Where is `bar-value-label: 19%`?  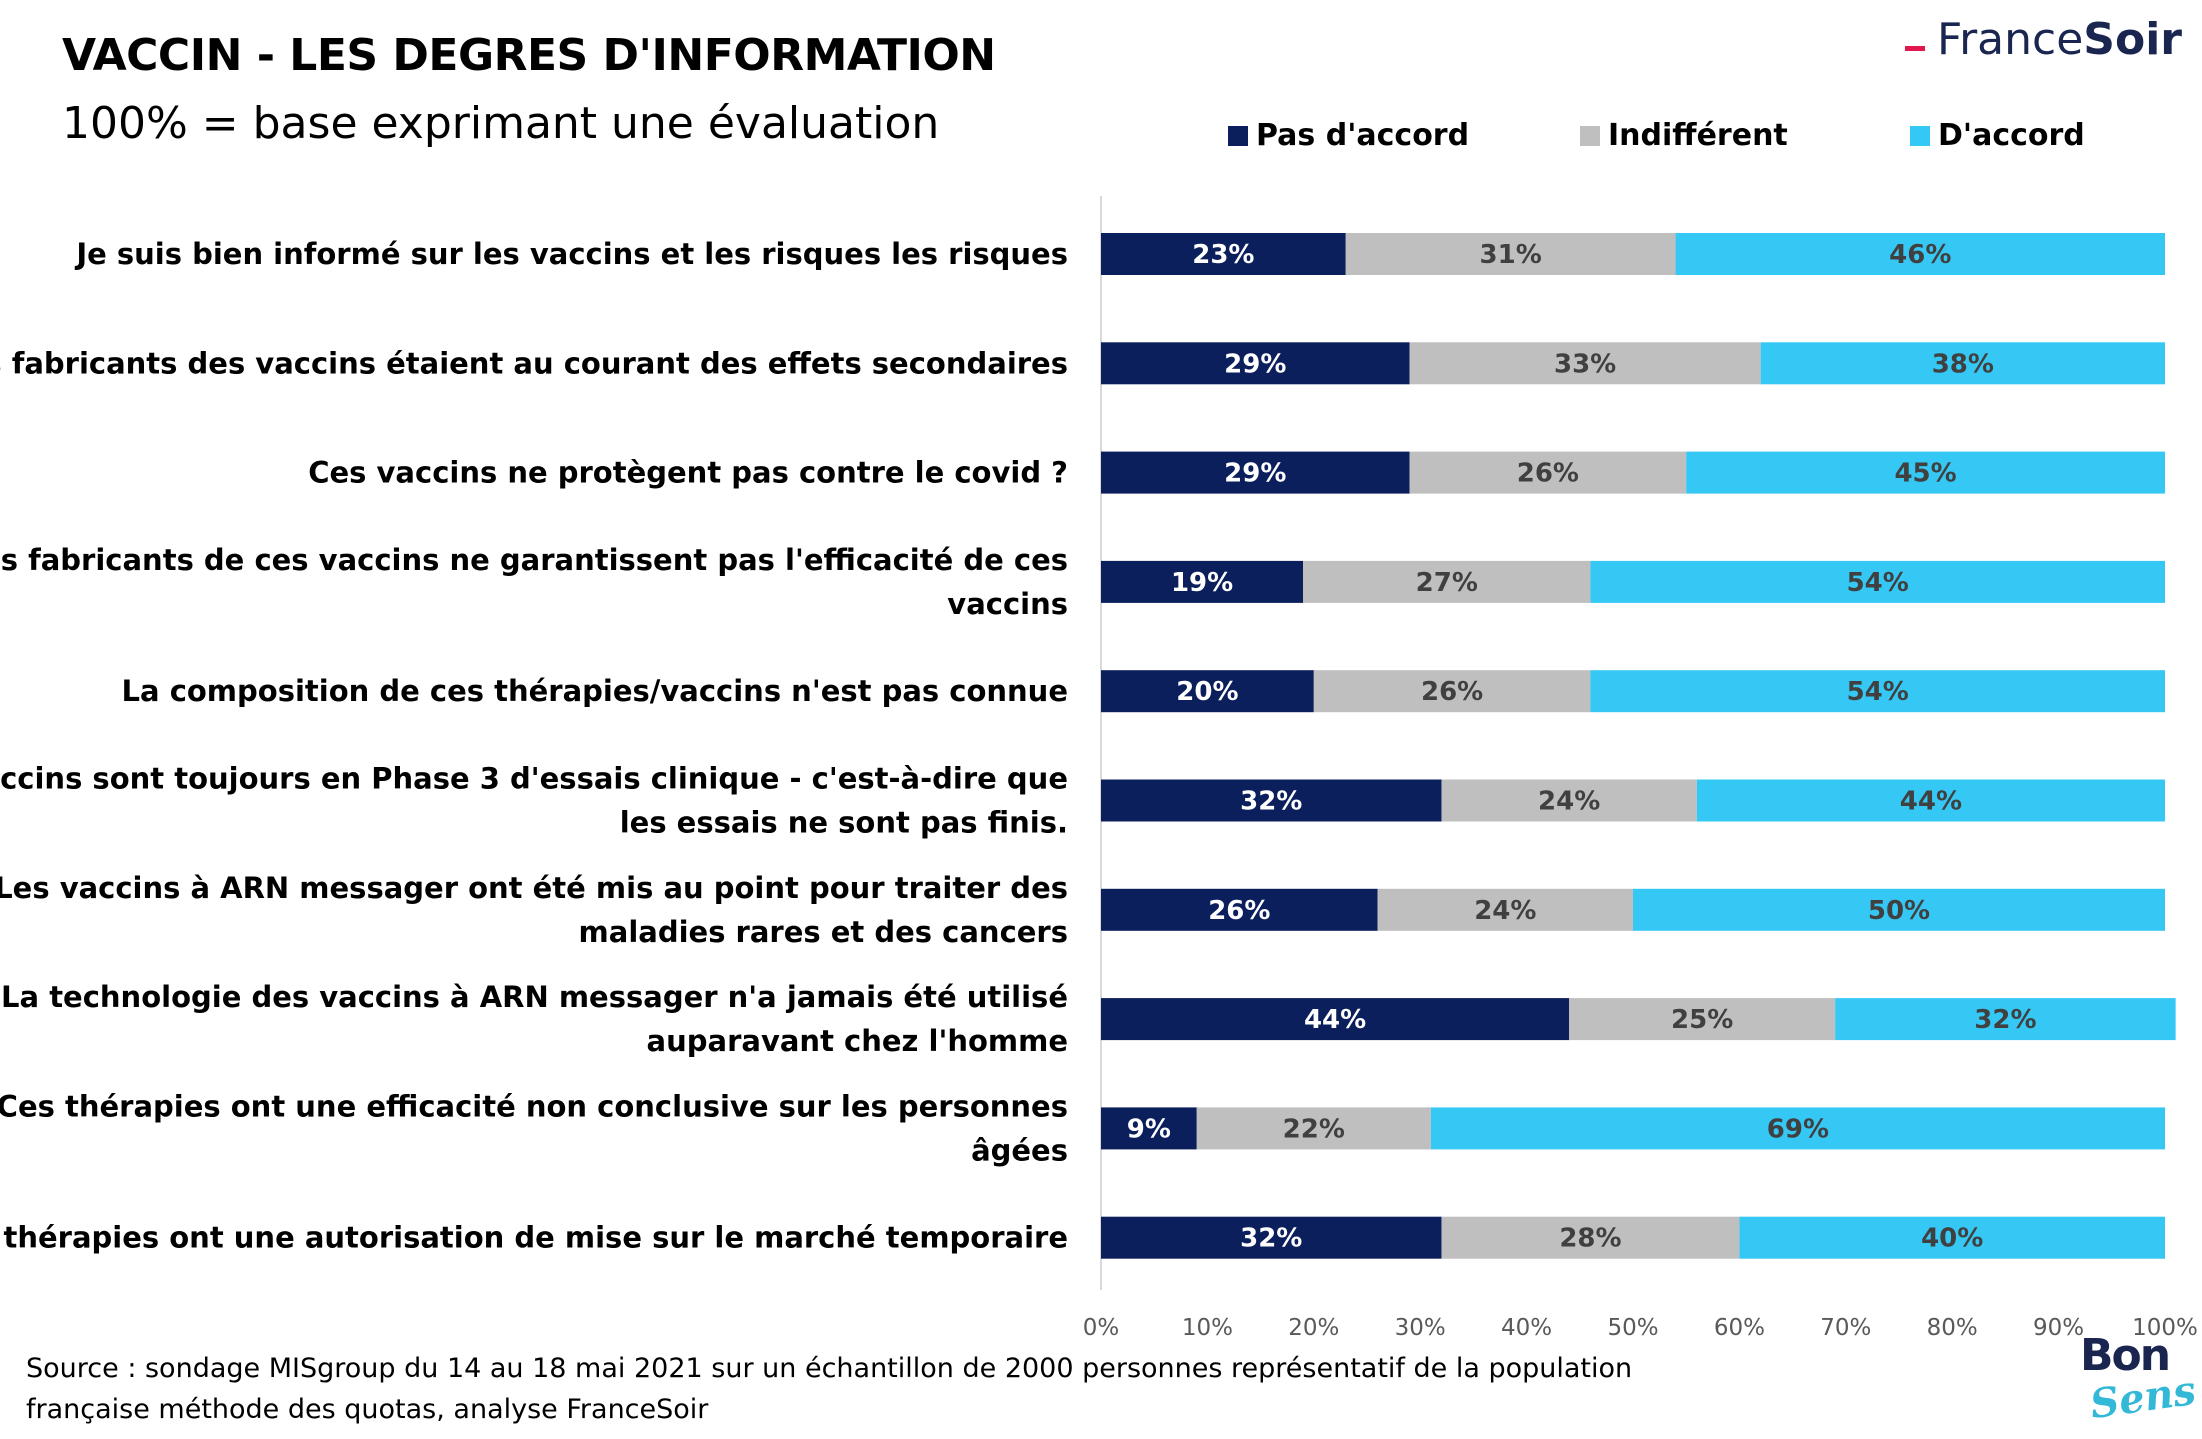 bar-value-label: 19% is located at coordinates (1202, 583).